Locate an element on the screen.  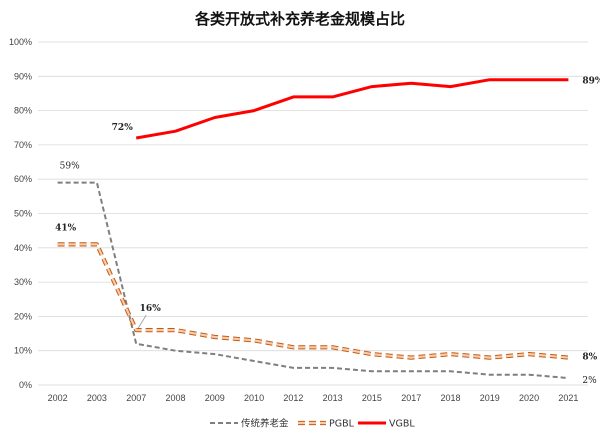
legend-item: VGBL is located at coordinates (386, 424).